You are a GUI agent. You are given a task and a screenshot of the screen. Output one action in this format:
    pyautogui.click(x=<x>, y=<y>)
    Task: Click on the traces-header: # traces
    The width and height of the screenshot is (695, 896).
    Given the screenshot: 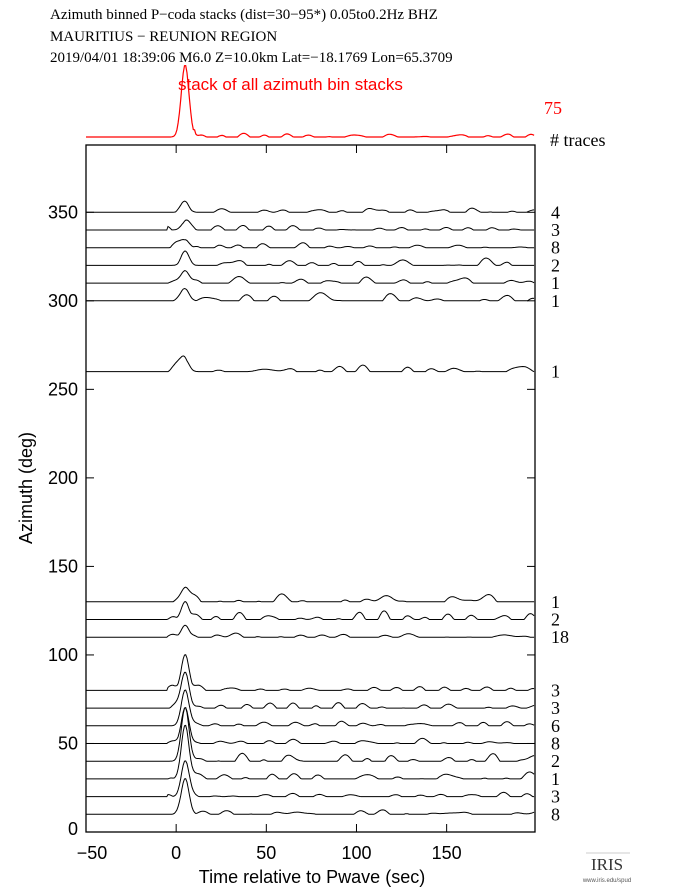 What is the action you would take?
    pyautogui.click(x=577, y=140)
    